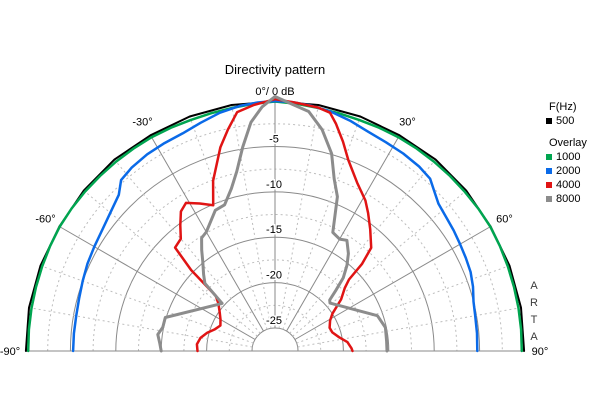  What do you see at coordinates (568, 143) in the screenshot?
I see `legend-header-overlay: Overlay` at bounding box center [568, 143].